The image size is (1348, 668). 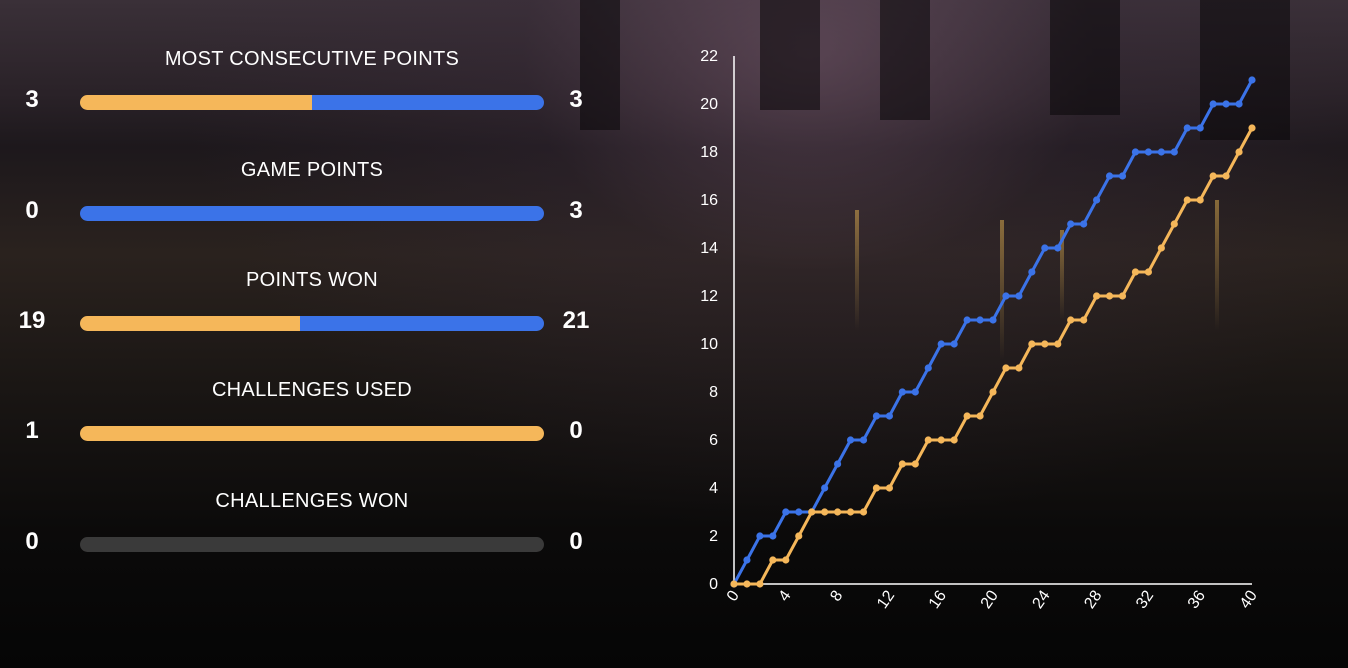 What do you see at coordinates (733, 595) in the screenshot?
I see `x-tick-label: 0` at bounding box center [733, 595].